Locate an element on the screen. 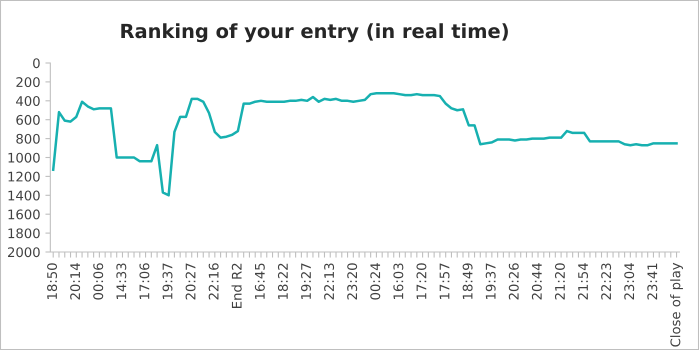 This screenshot has height=350, width=699. y-tick-label: 600 is located at coordinates (28, 119).